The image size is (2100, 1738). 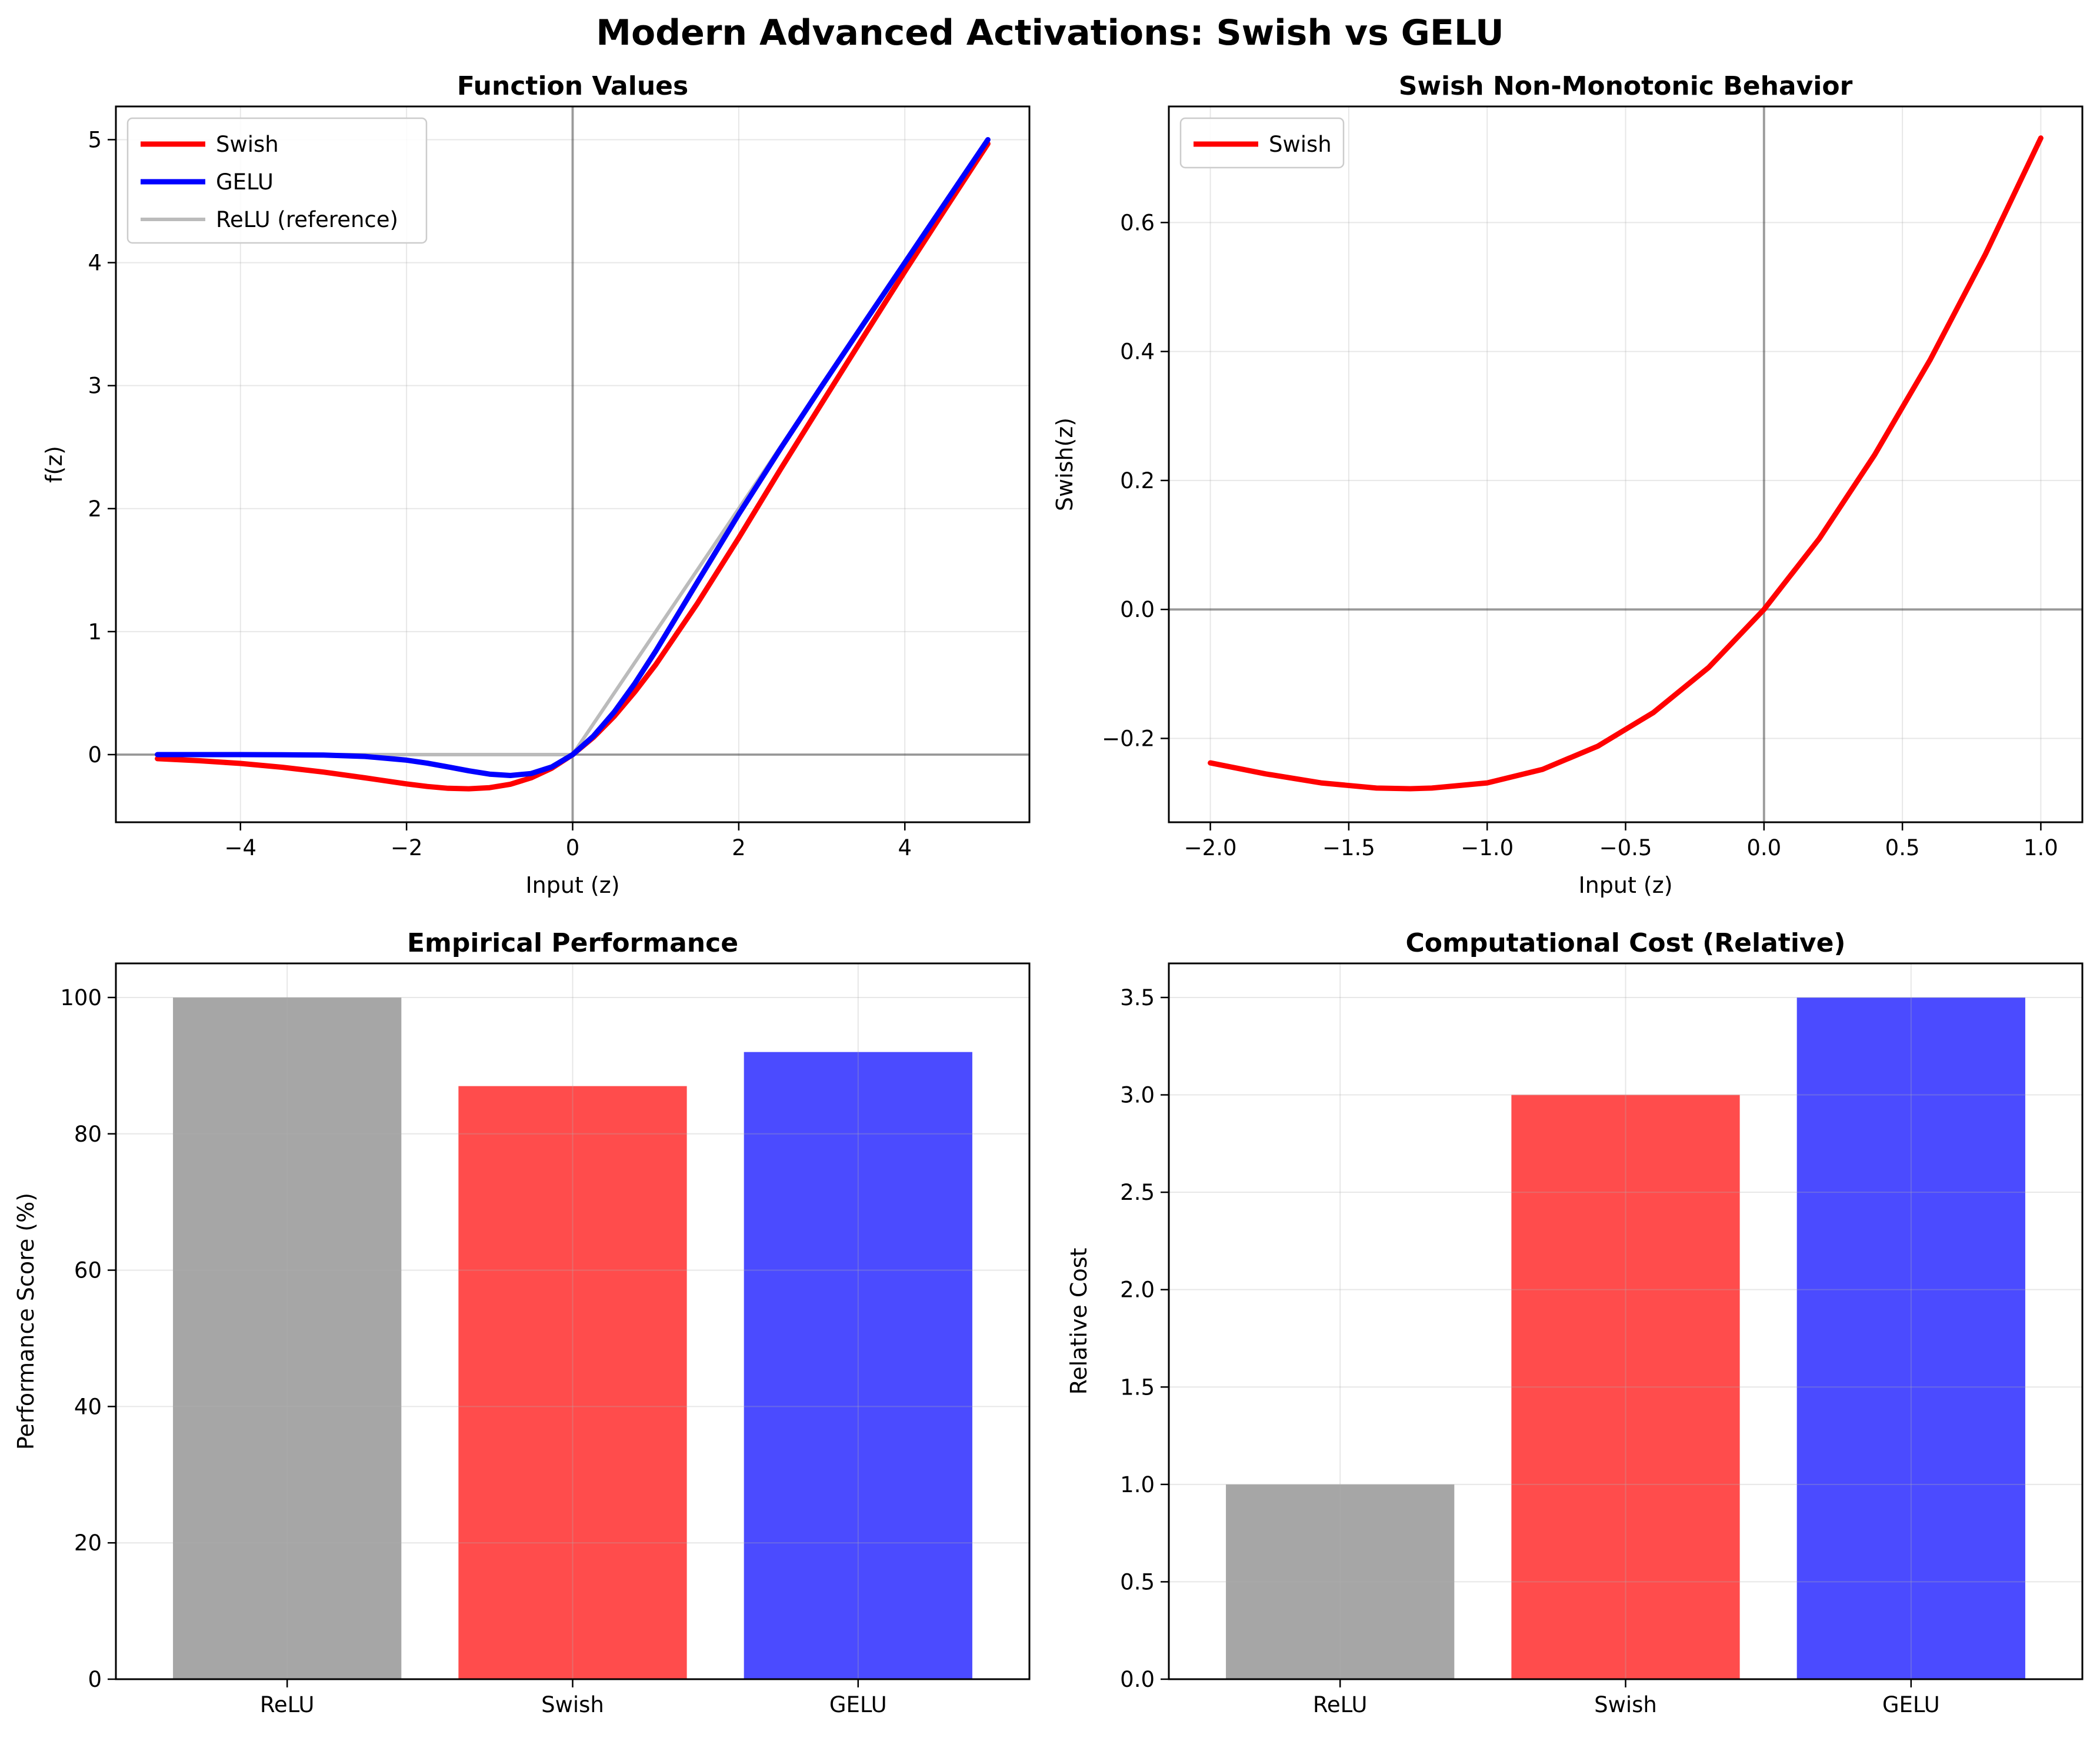 What do you see at coordinates (1902, 847) in the screenshot?
I see `x-tick-label: 0.5` at bounding box center [1902, 847].